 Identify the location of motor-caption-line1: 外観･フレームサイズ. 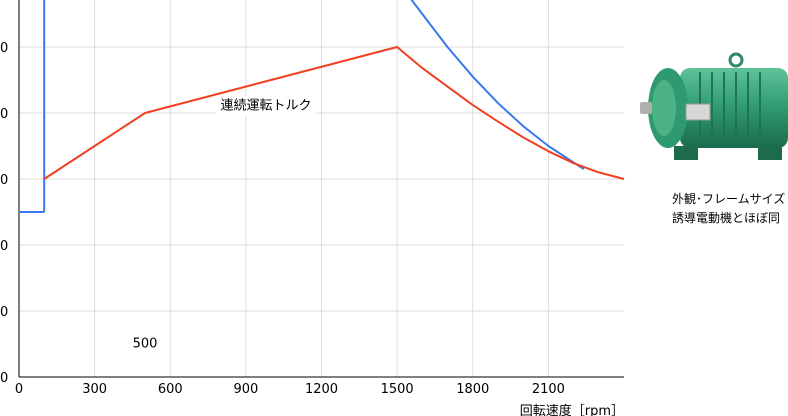
(729, 199).